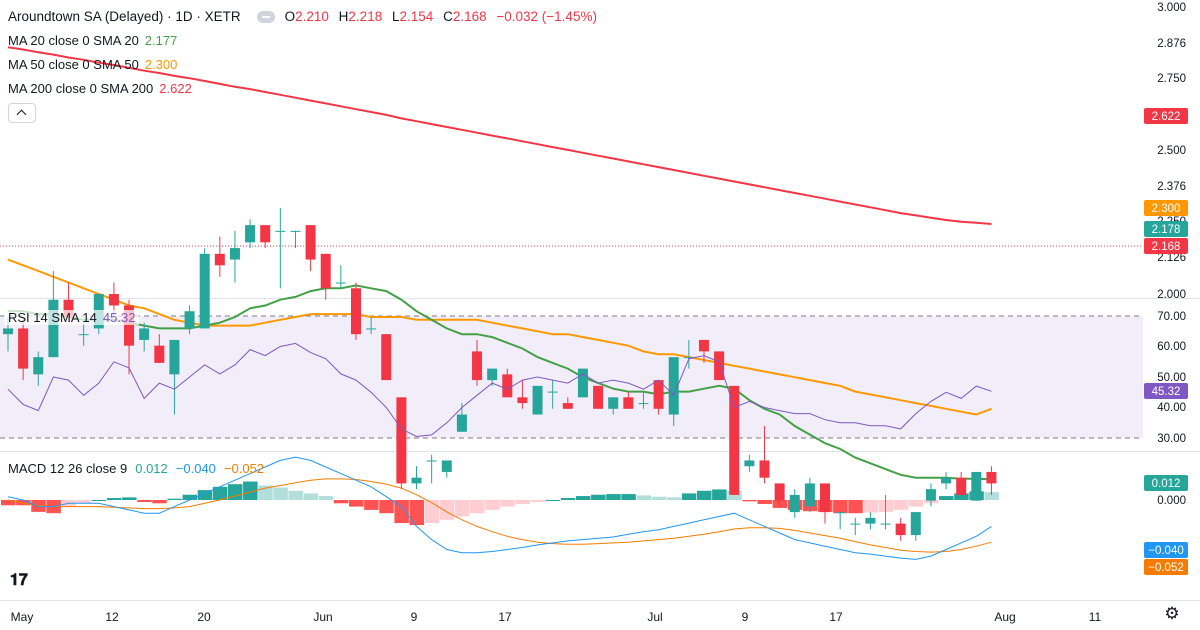 This screenshot has width=1200, height=630. Describe the element at coordinates (68, 468) in the screenshot. I see `macd-label: MACD 12 26 close 9` at that location.